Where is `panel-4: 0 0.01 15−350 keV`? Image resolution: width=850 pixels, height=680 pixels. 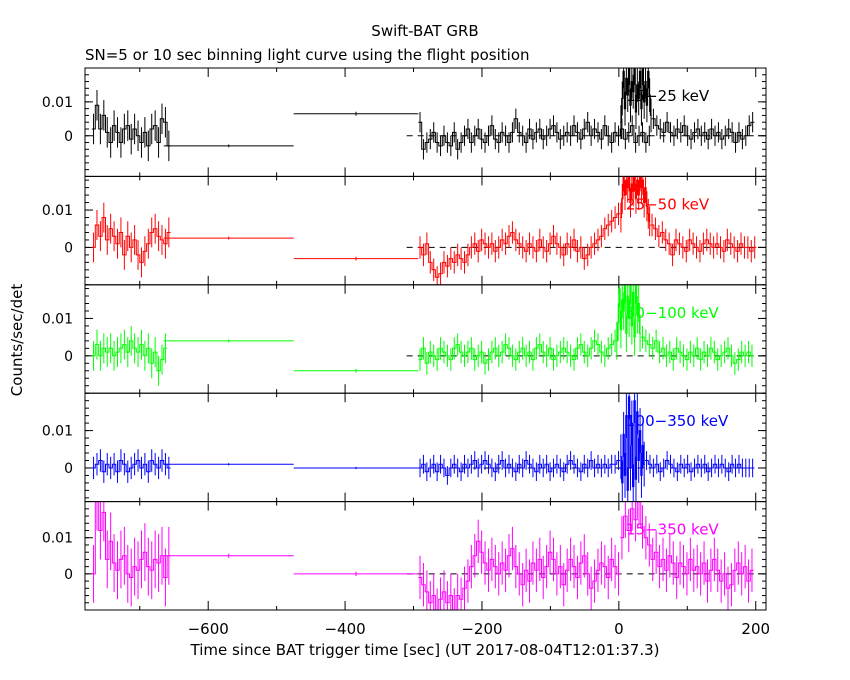
panel-4: 0 0.01 15−350 keV is located at coordinates (404, 556).